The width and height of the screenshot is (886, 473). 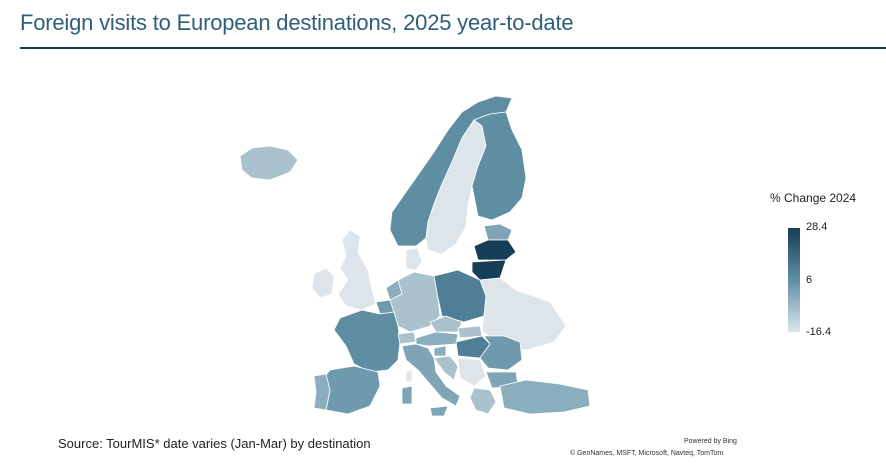 I want to click on region-czechia, so click(x=446, y=324).